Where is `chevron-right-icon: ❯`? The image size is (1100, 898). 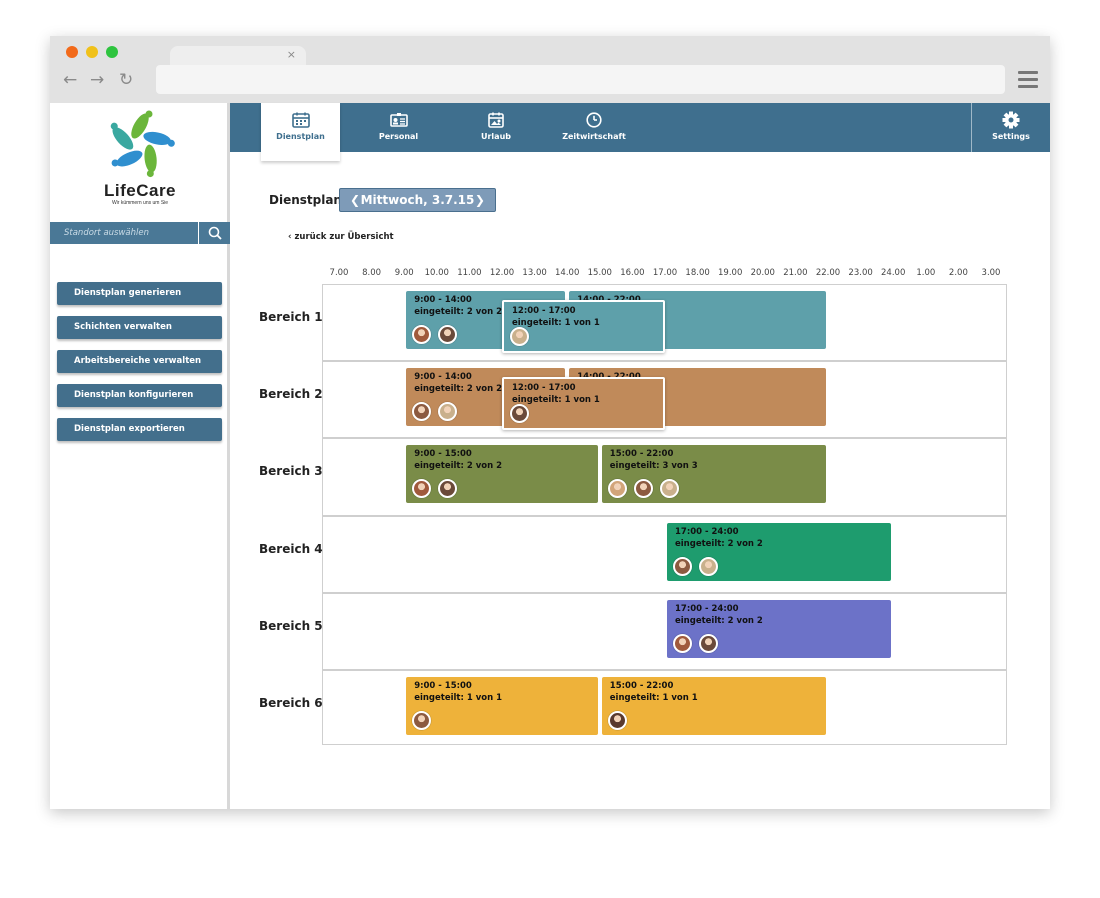 chevron-right-icon: ❯ is located at coordinates (479, 200).